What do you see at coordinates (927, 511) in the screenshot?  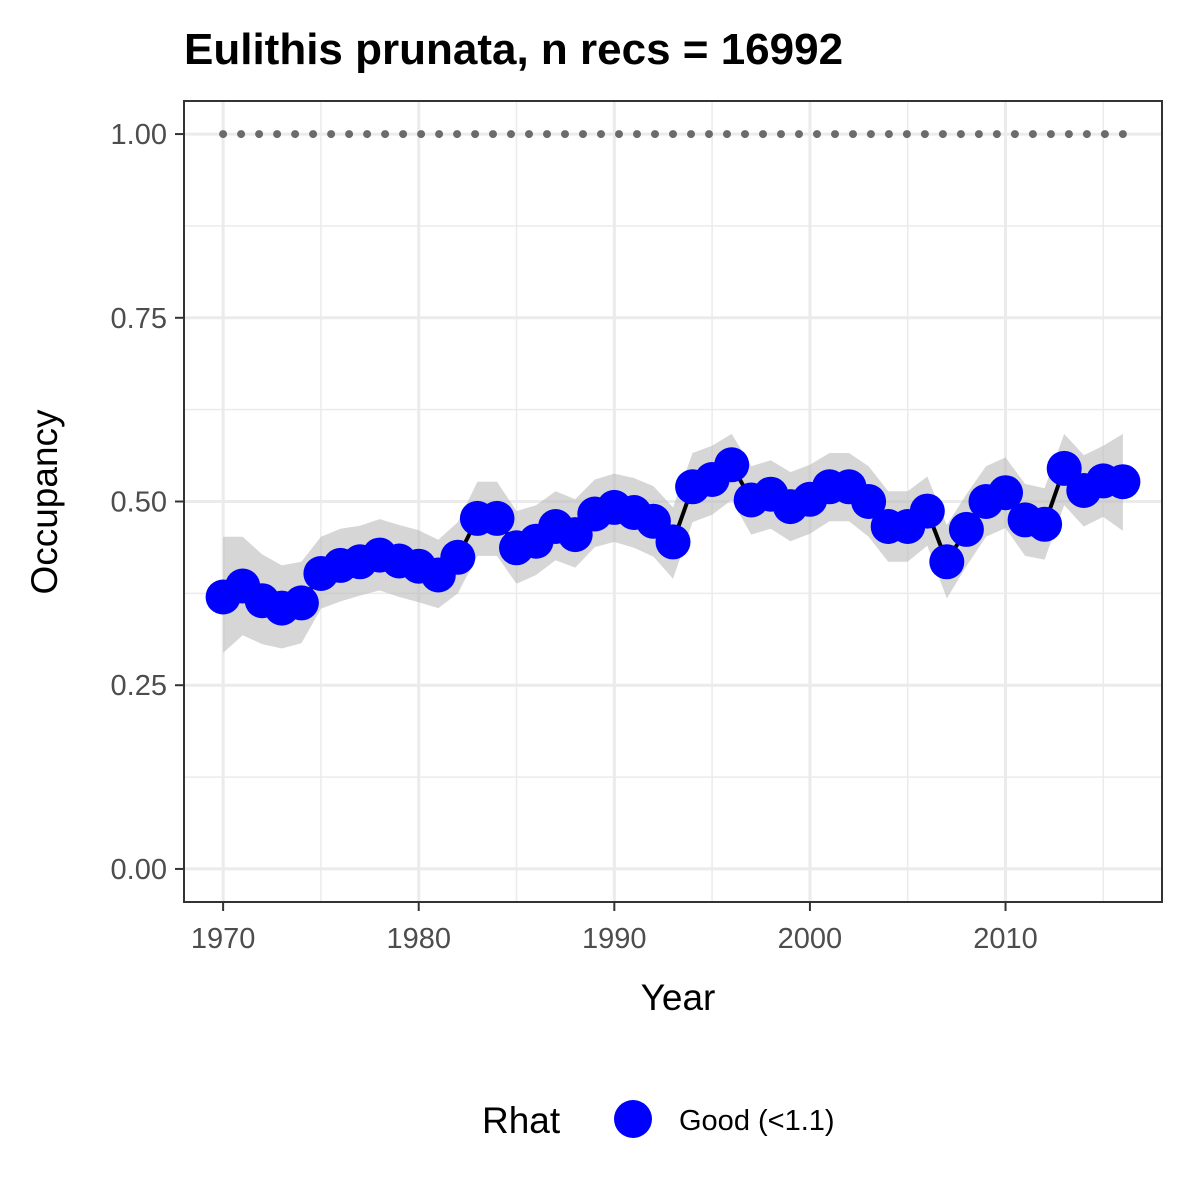 I see `data-point-2006` at bounding box center [927, 511].